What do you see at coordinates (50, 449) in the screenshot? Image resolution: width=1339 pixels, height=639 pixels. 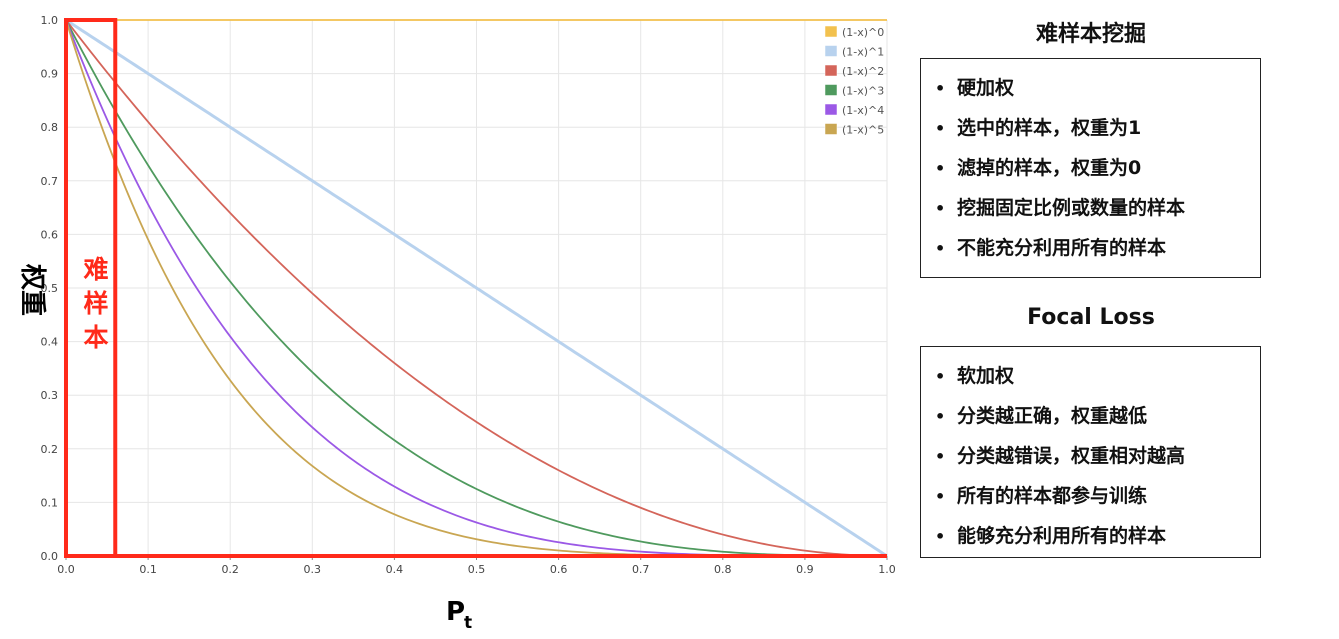 I see `y-tick-label: 0.2` at bounding box center [50, 449].